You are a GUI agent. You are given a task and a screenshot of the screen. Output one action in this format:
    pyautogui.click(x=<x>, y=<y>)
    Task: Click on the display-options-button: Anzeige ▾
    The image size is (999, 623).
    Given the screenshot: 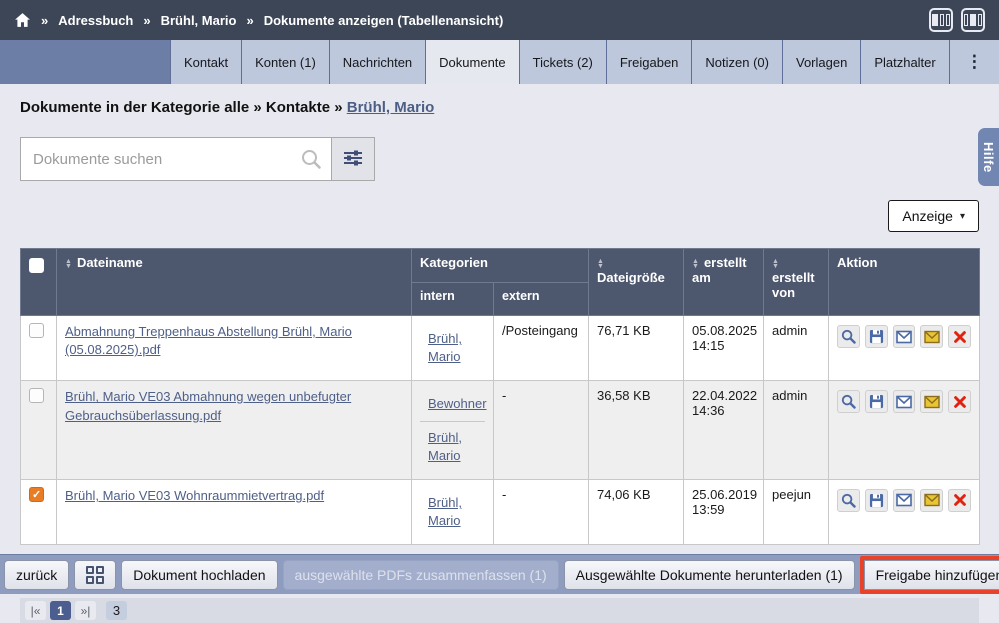 What is the action you would take?
    pyautogui.click(x=933, y=216)
    